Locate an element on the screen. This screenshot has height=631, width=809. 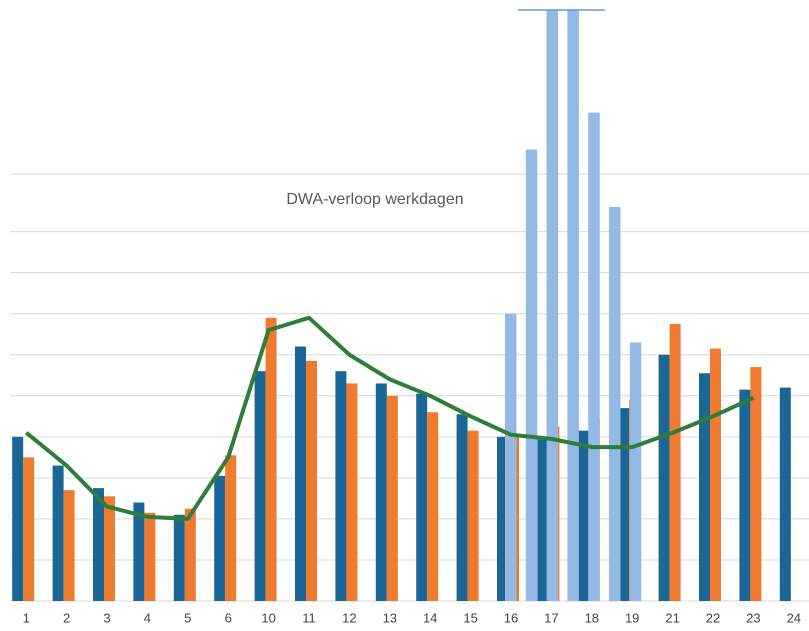
x-tick-label: 16 is located at coordinates (511, 617).